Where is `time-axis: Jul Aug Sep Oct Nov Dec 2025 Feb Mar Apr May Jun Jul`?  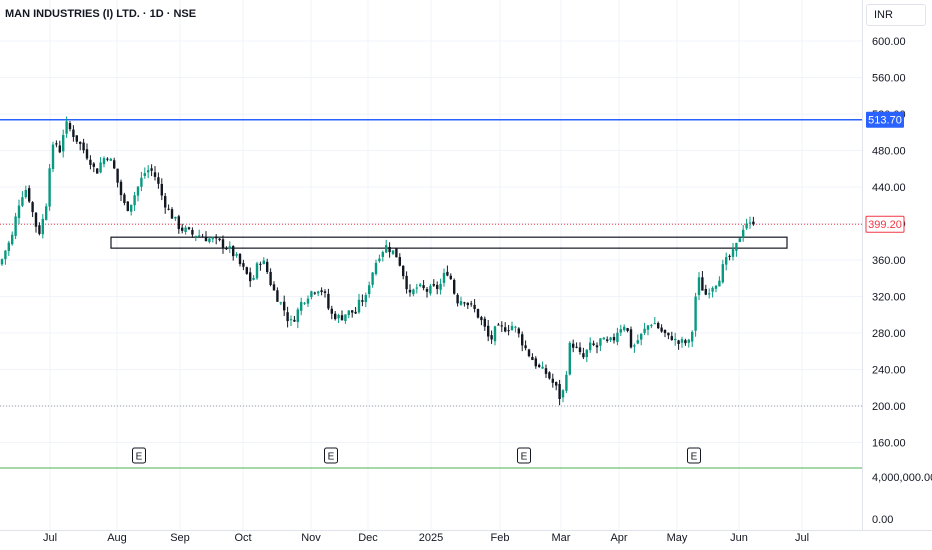
time-axis: Jul Aug Sep Oct Nov Dec 2025 Feb Mar Apr May Jun Jul is located at coordinates (426, 538).